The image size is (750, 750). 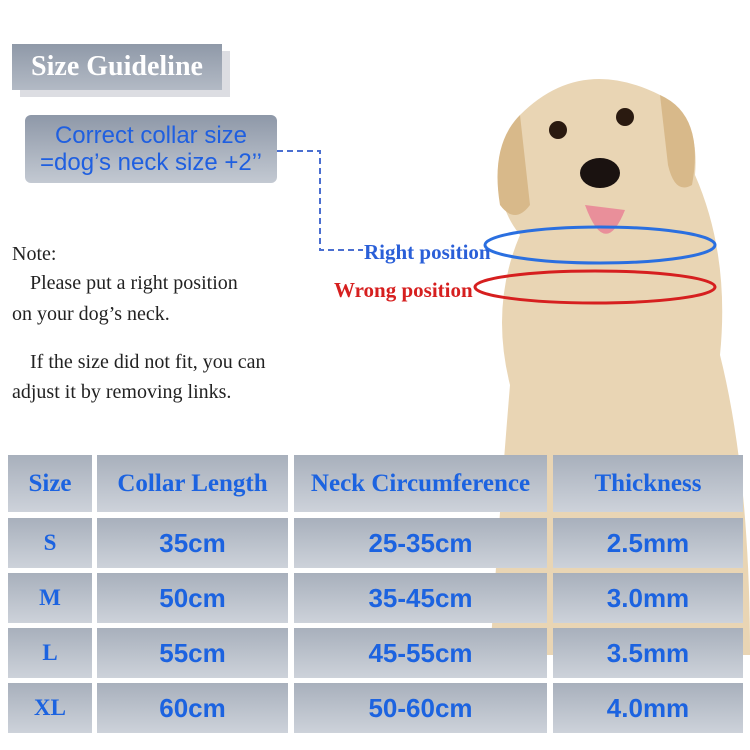 I want to click on connector-line, so click(x=320, y=200).